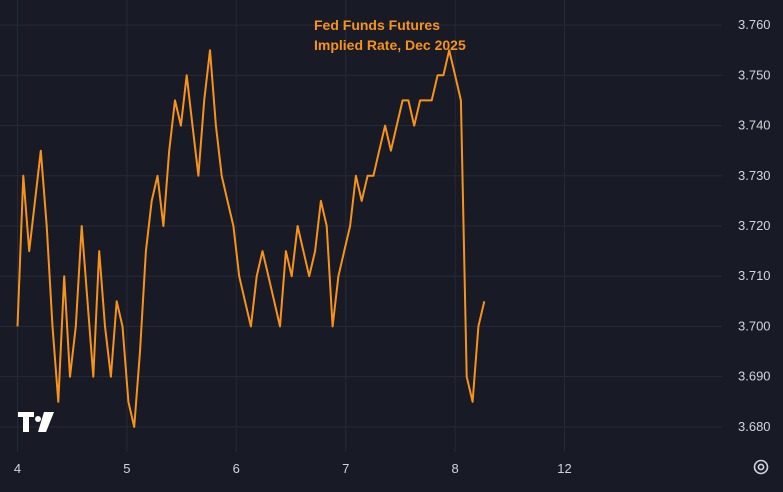 This screenshot has height=492, width=783. What do you see at coordinates (754, 24) in the screenshot?
I see `y-tick-label: 3.760` at bounding box center [754, 24].